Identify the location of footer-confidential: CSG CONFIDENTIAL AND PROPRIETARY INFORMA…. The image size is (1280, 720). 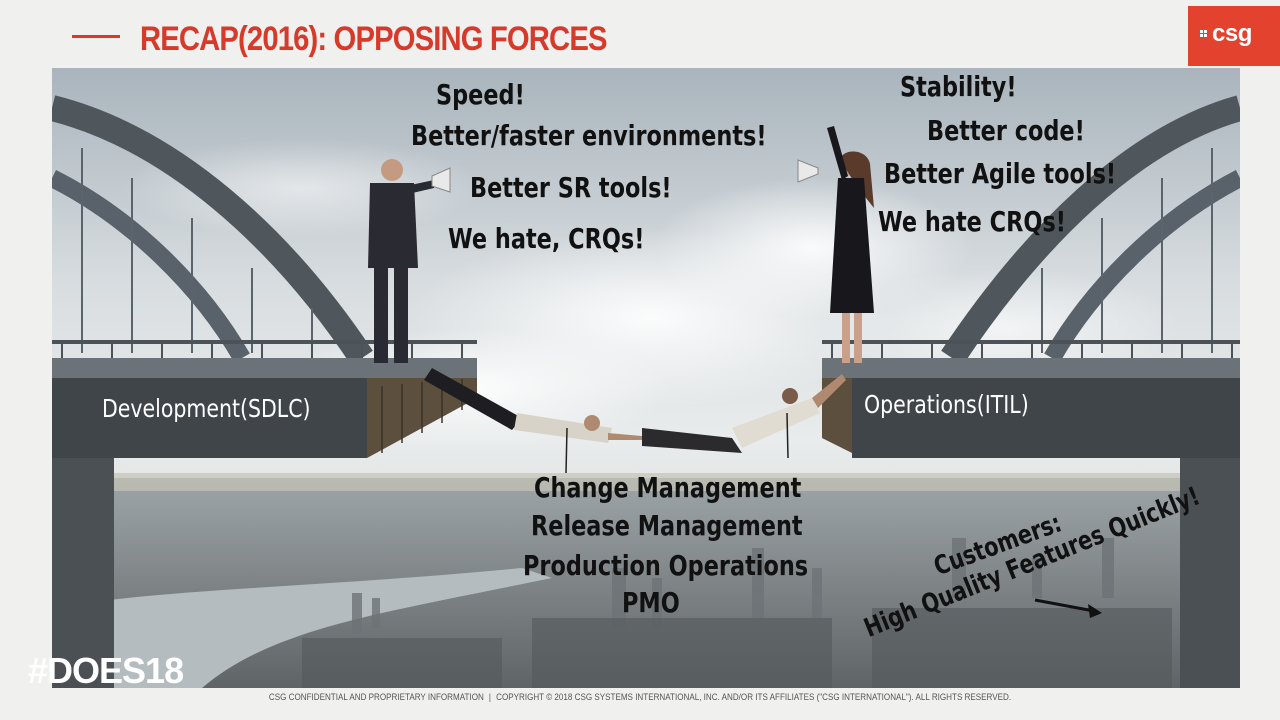
(376, 697).